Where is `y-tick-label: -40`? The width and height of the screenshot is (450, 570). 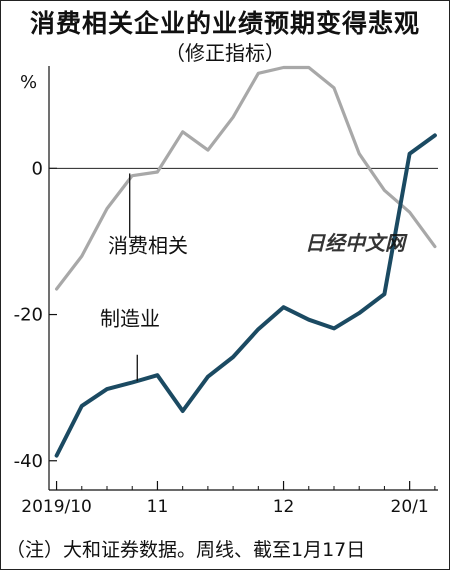 y-tick-label: -40 is located at coordinates (28, 461).